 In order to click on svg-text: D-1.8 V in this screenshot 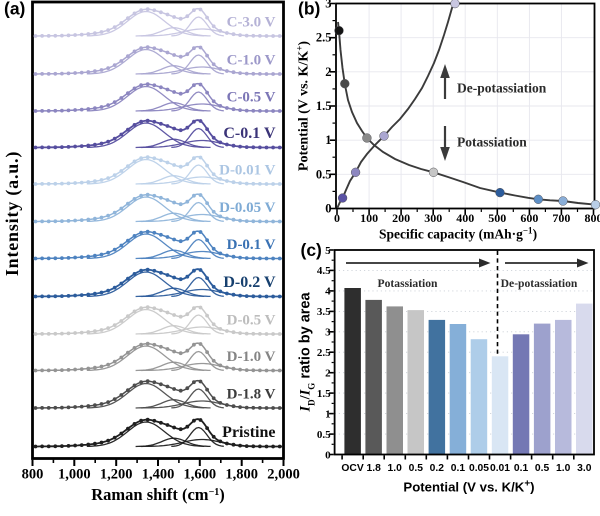, I will do `click(251, 395)`.